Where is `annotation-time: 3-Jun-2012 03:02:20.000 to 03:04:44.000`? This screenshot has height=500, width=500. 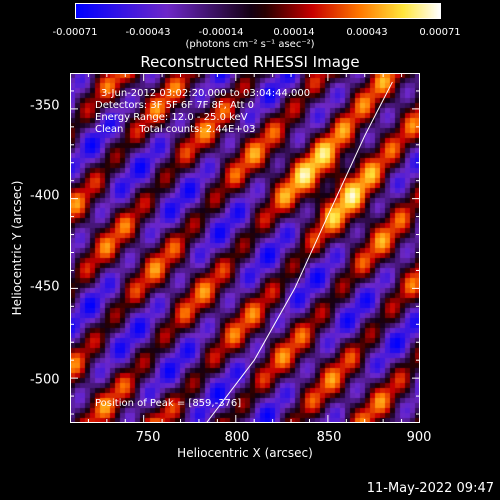 annotation-time: 3-Jun-2012 03:02:20.000 to 03:04:44.000 is located at coordinates (206, 93).